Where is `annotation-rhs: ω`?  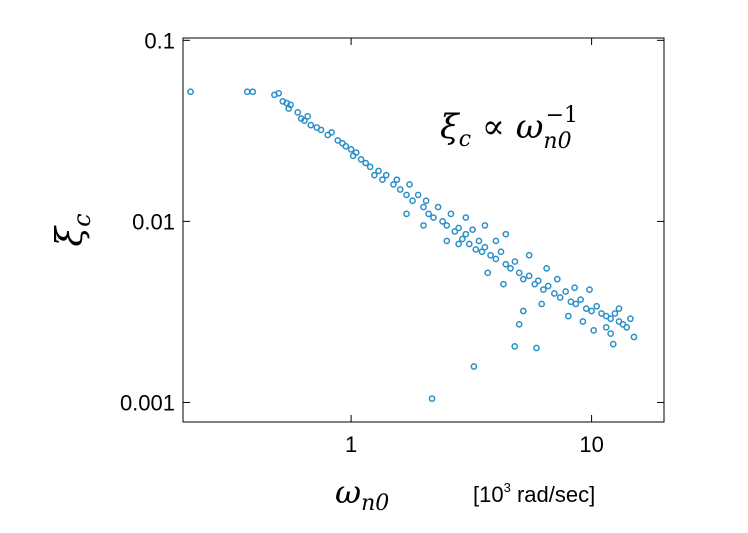 annotation-rhs: ω is located at coordinates (530, 127).